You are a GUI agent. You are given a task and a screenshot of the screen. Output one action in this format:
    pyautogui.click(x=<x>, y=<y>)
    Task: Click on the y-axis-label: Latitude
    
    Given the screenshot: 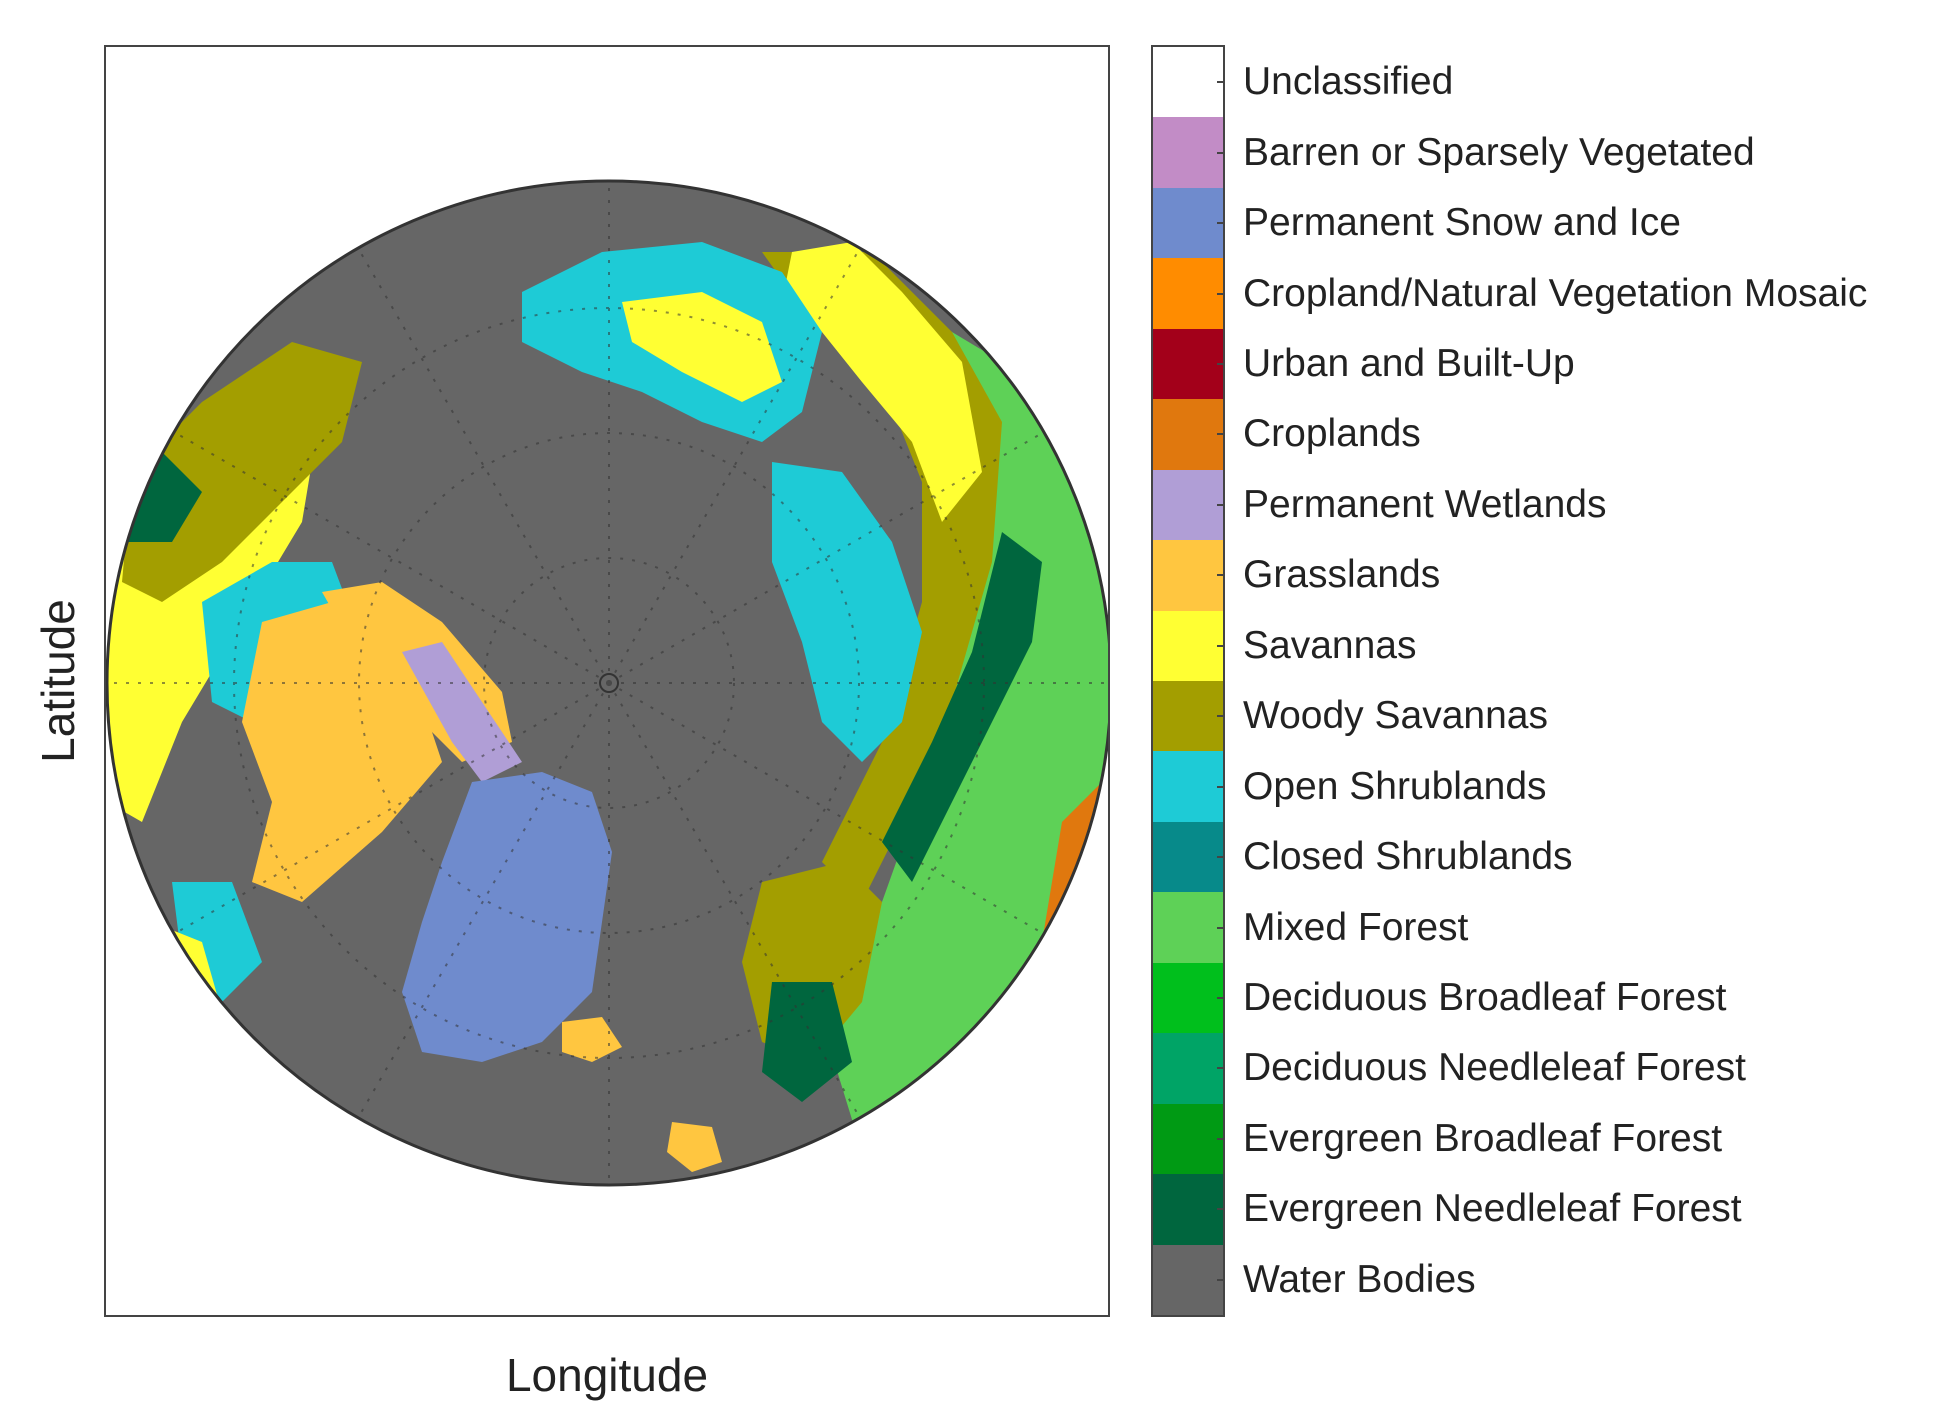 What is the action you would take?
    pyautogui.click(x=58, y=681)
    